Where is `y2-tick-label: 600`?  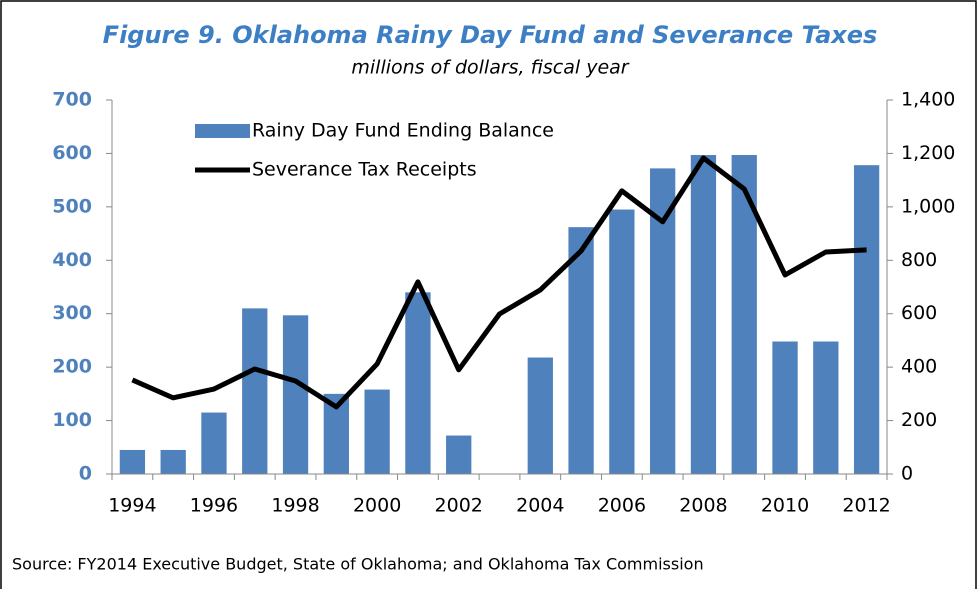
y2-tick-label: 600 is located at coordinates (919, 313).